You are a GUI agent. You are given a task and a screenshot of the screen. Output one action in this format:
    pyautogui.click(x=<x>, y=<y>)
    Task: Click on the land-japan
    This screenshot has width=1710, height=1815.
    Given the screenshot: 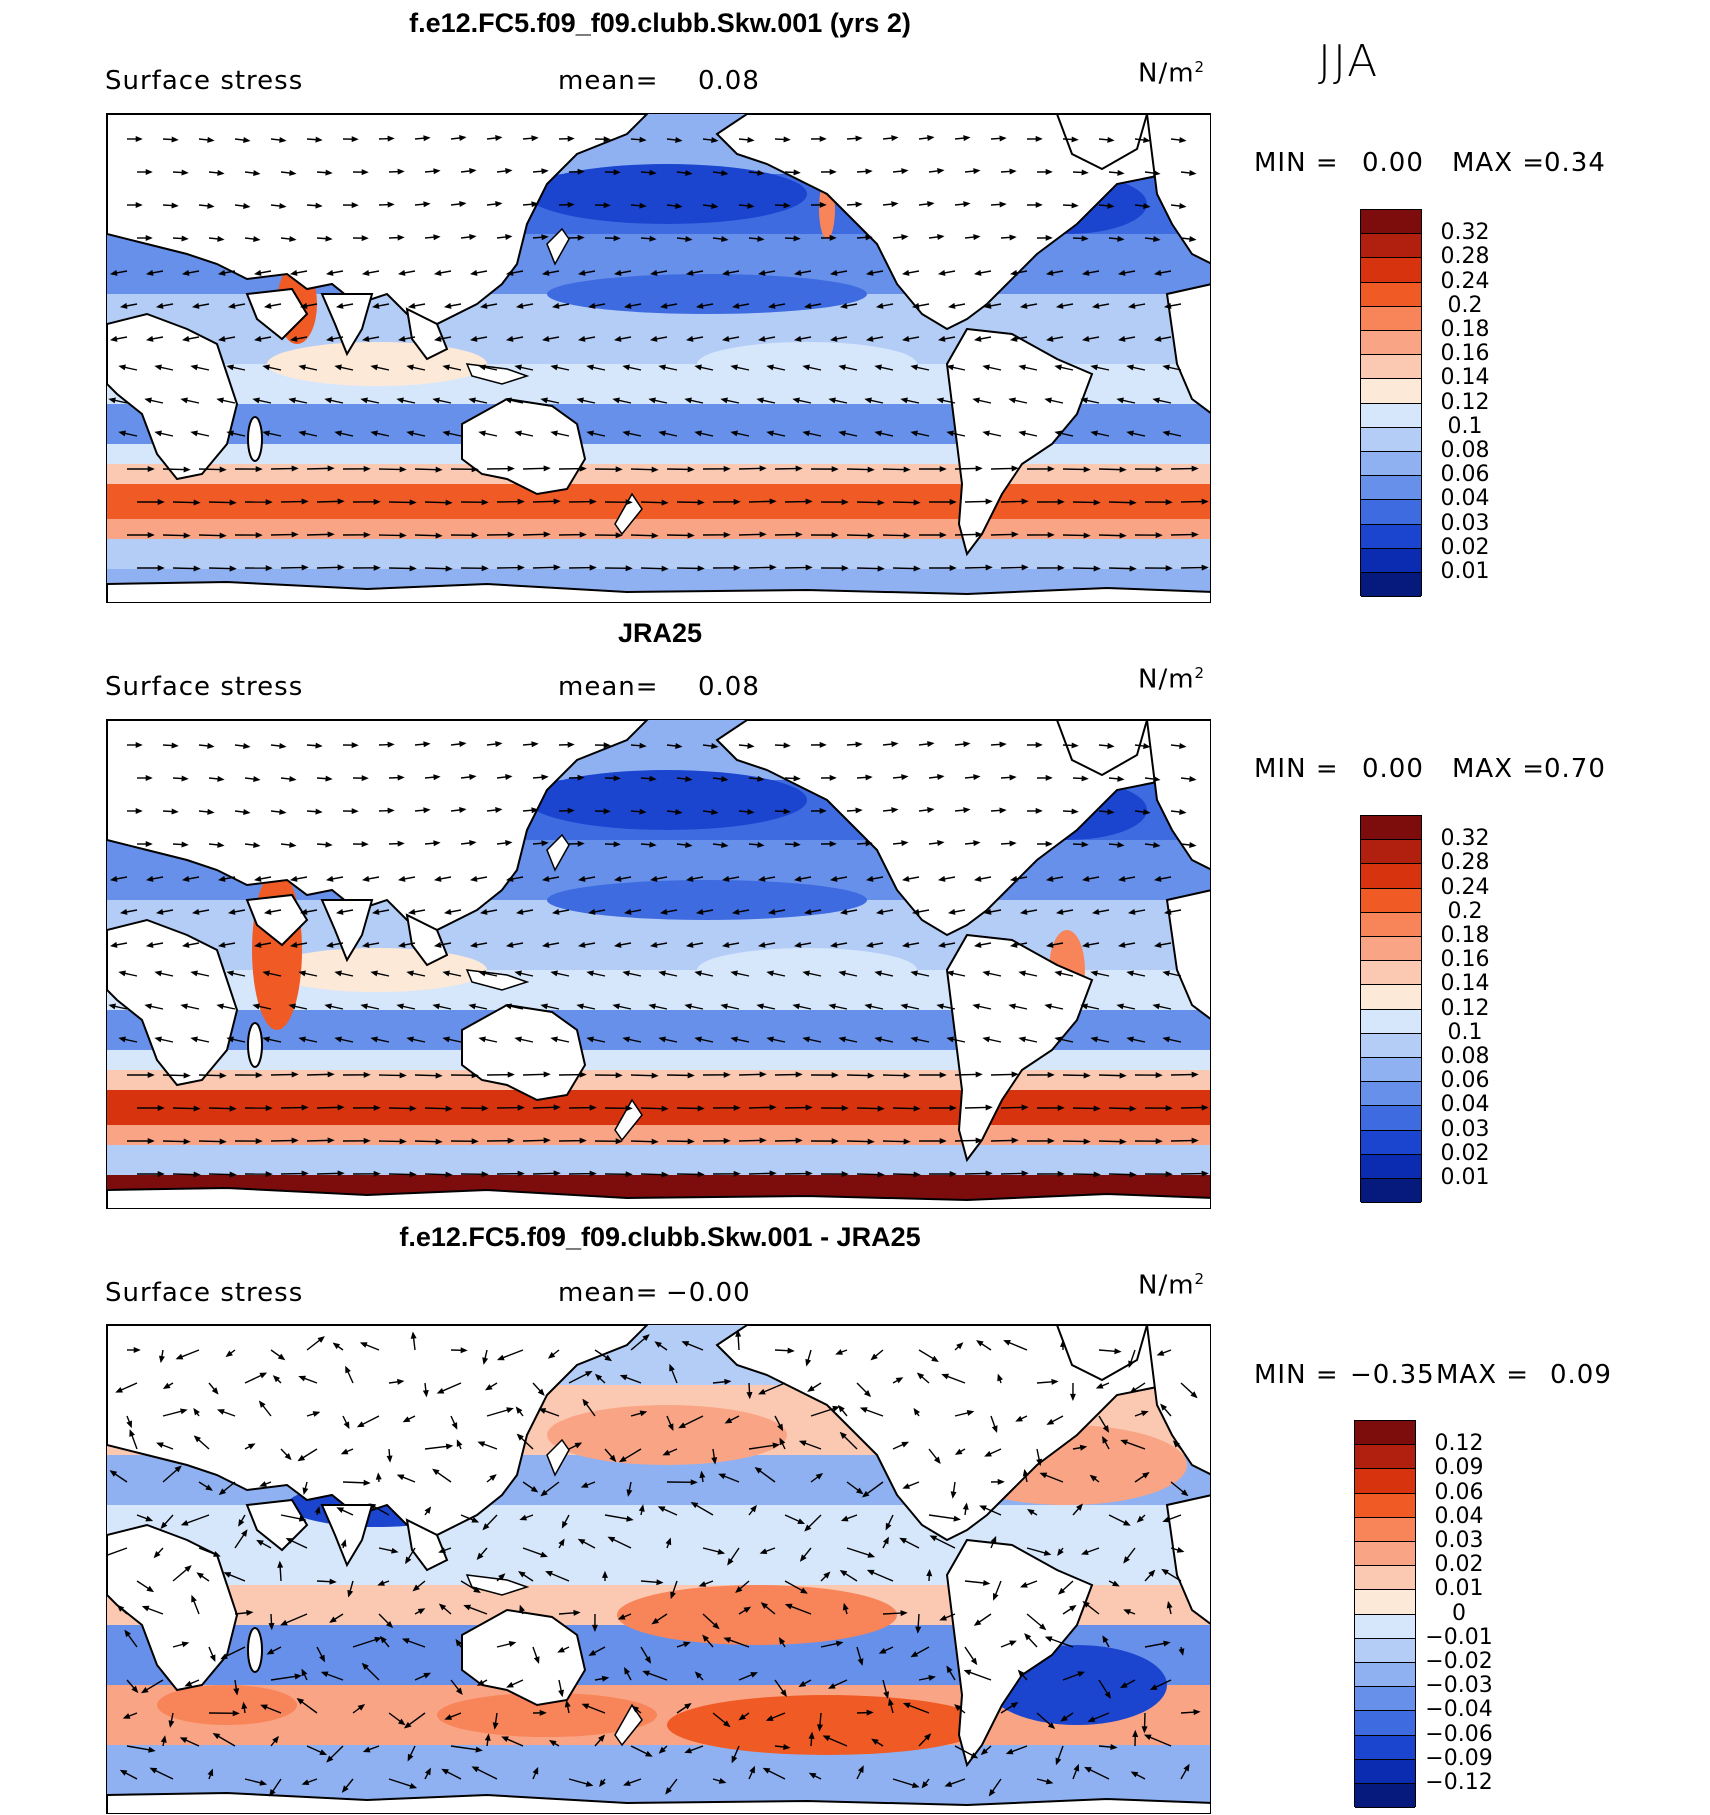 What is the action you would take?
    pyautogui.click(x=558, y=1457)
    